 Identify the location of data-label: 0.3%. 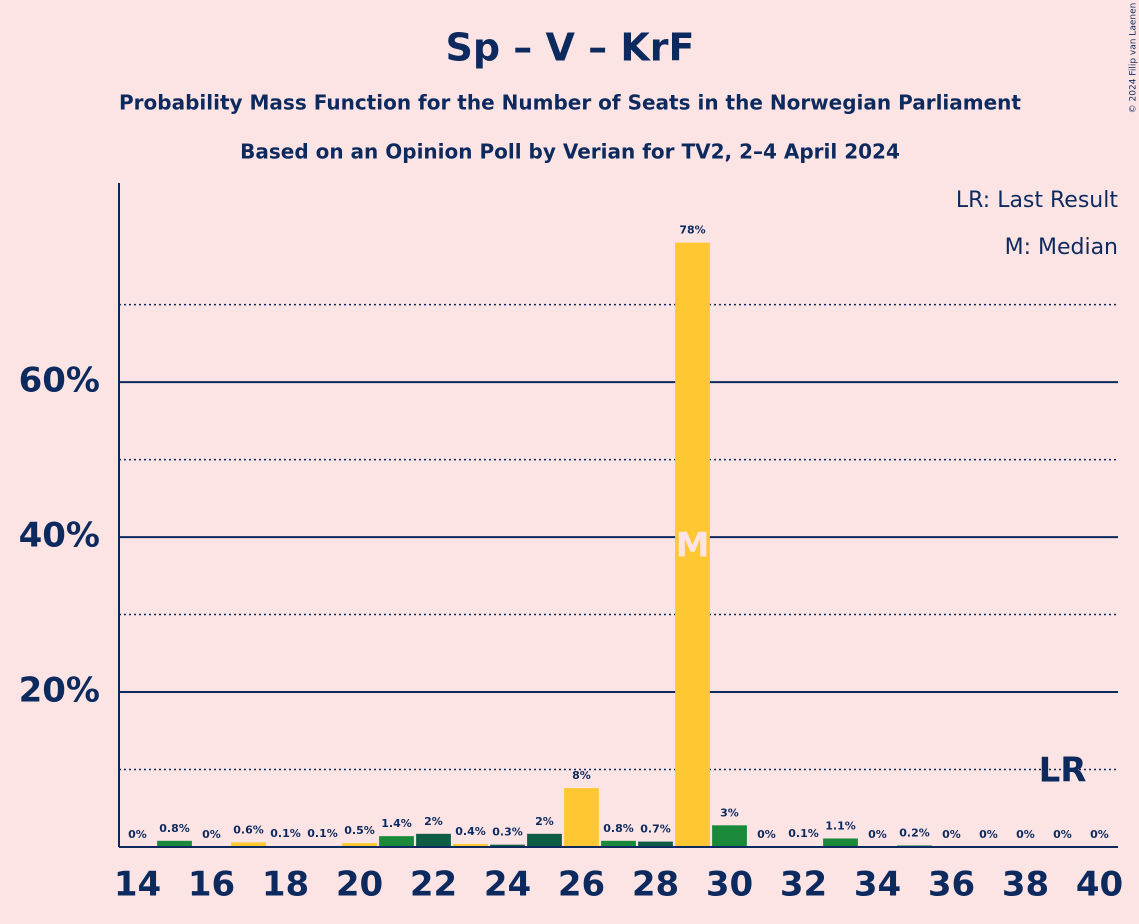
(507, 832).